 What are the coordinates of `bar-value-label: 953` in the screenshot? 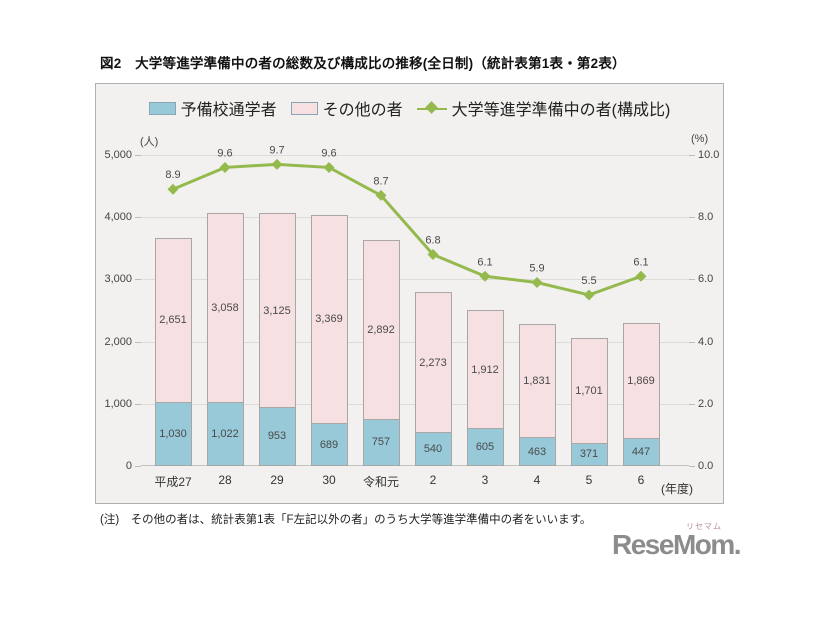 It's located at (277, 436).